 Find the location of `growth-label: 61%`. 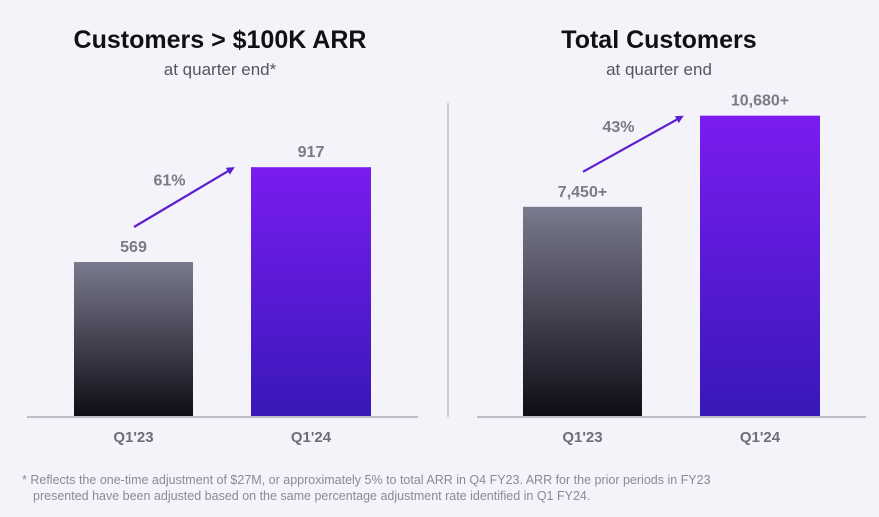

growth-label: 61% is located at coordinates (169, 181).